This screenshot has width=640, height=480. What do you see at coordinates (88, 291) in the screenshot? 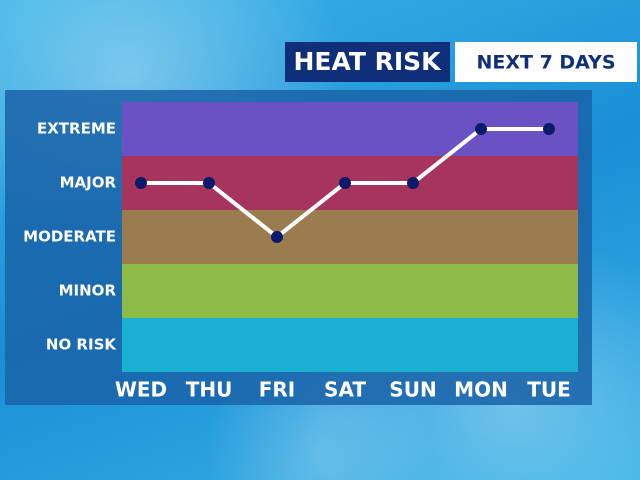
I see `y-tick-label: MINOR` at bounding box center [88, 291].